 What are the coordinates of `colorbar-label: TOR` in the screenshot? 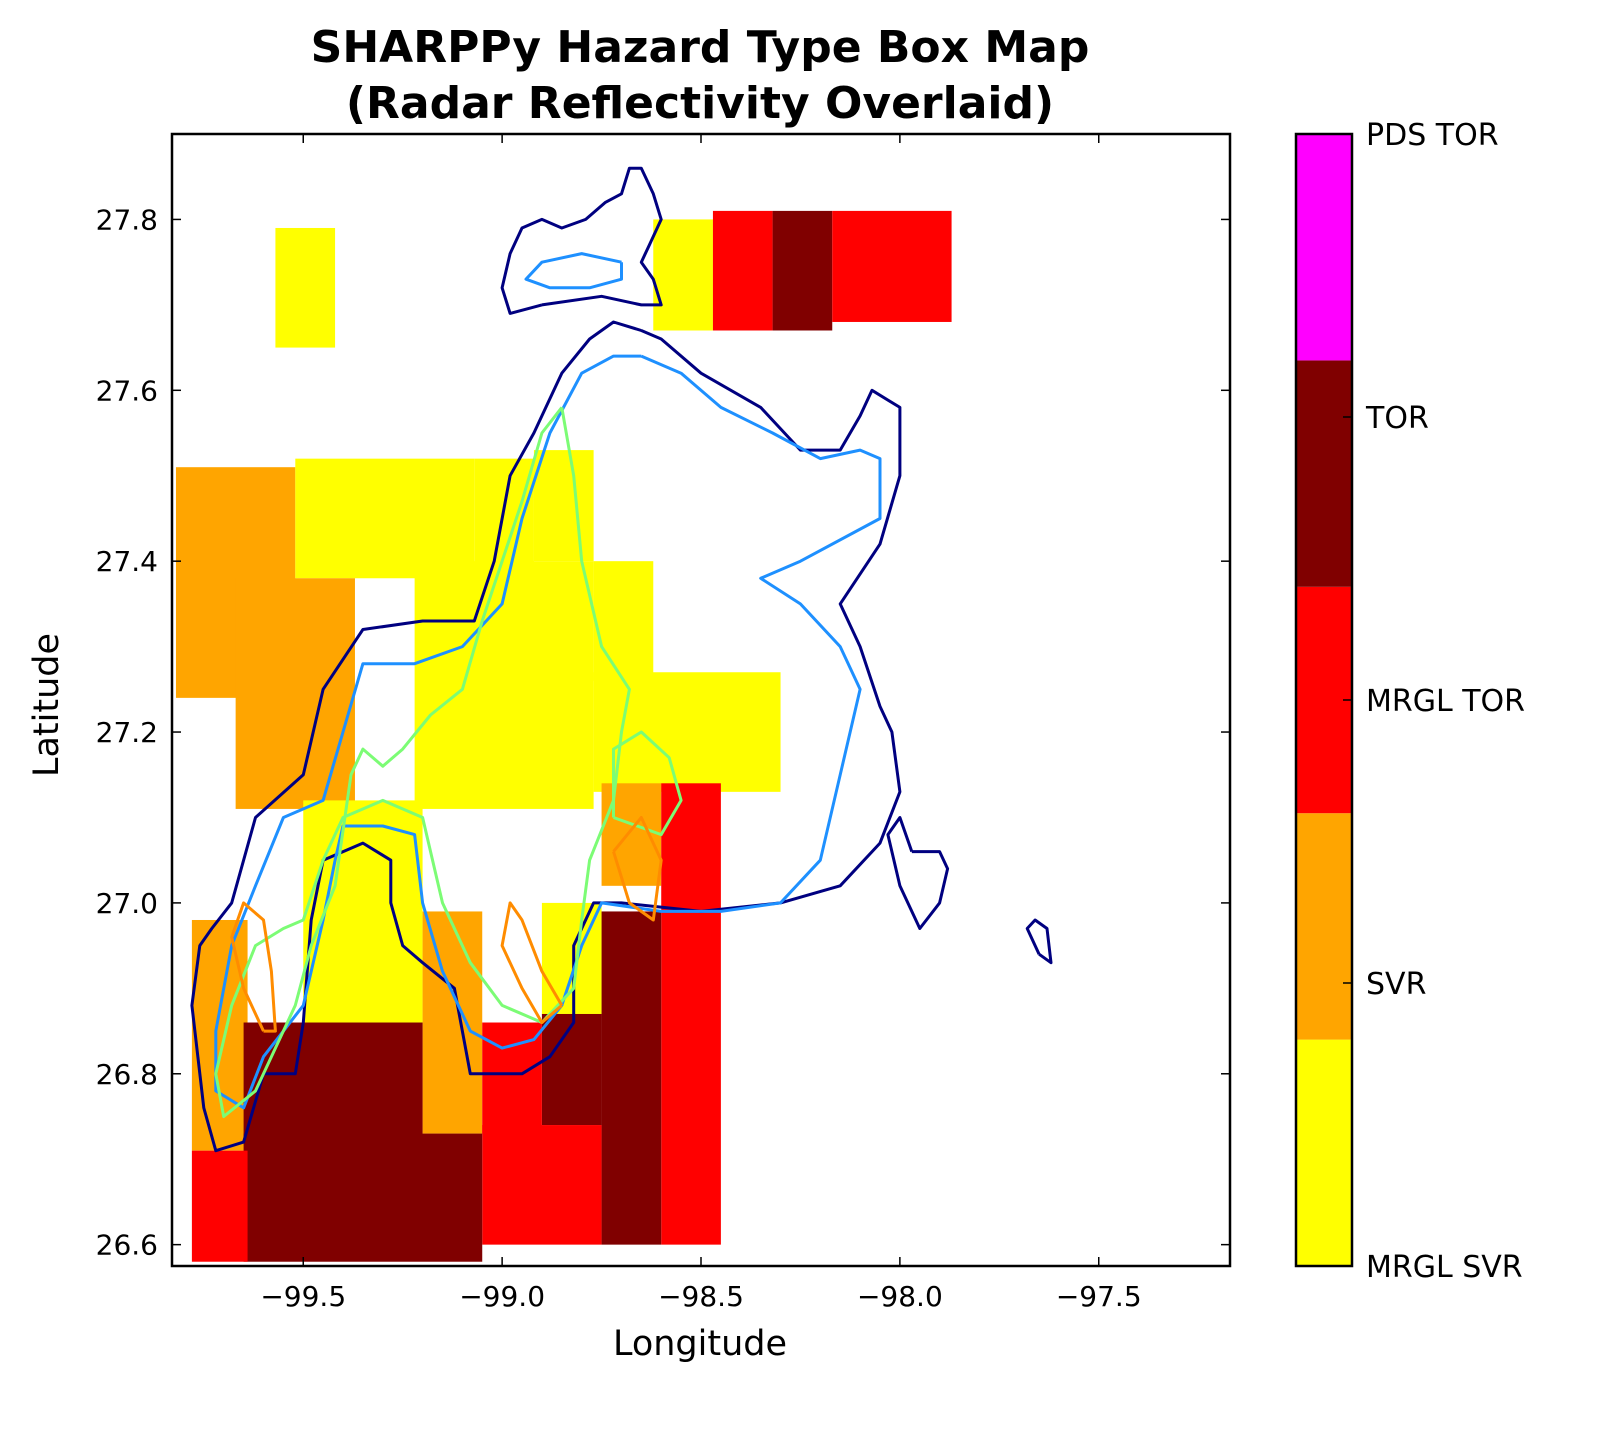 It's located at (1397, 418).